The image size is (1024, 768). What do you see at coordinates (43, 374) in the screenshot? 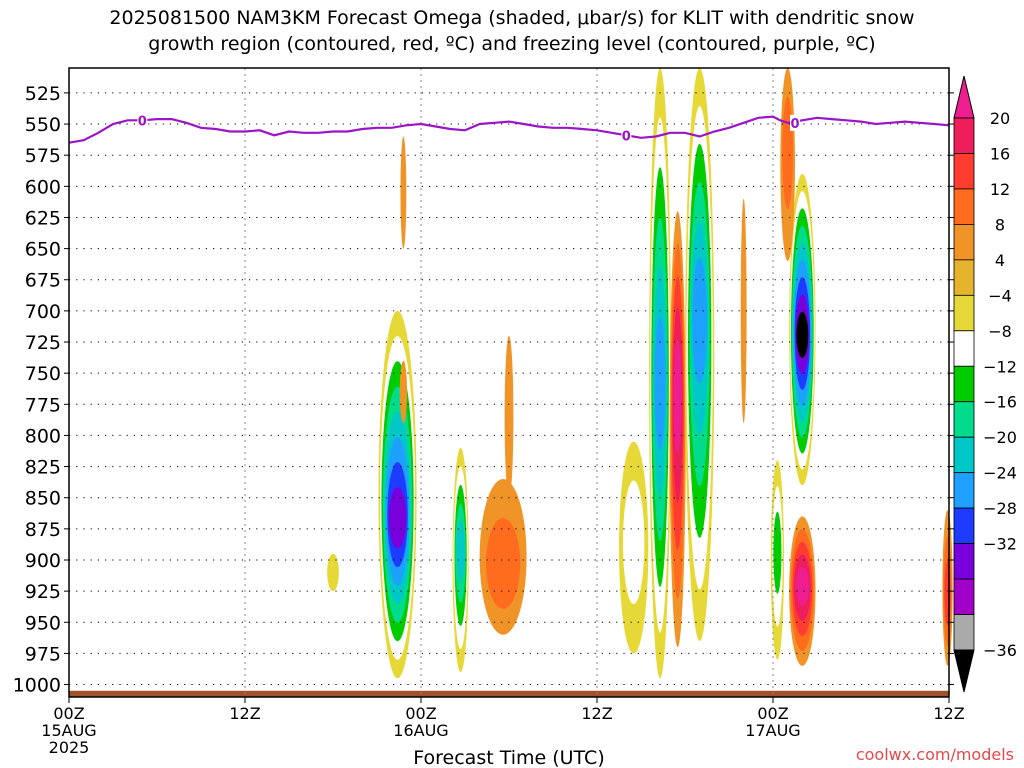
I see `y-tick-label: 750` at bounding box center [43, 374].